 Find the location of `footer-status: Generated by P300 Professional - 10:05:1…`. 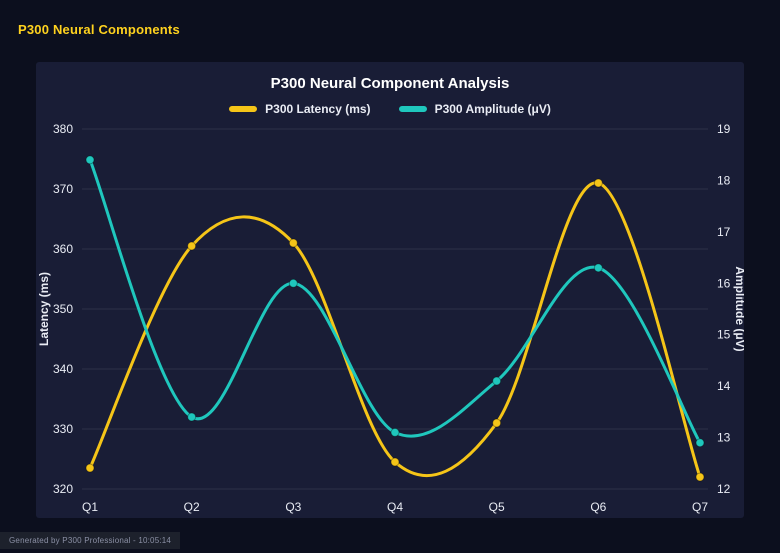

footer-status: Generated by P300 Professional - 10:05:1… is located at coordinates (90, 540).